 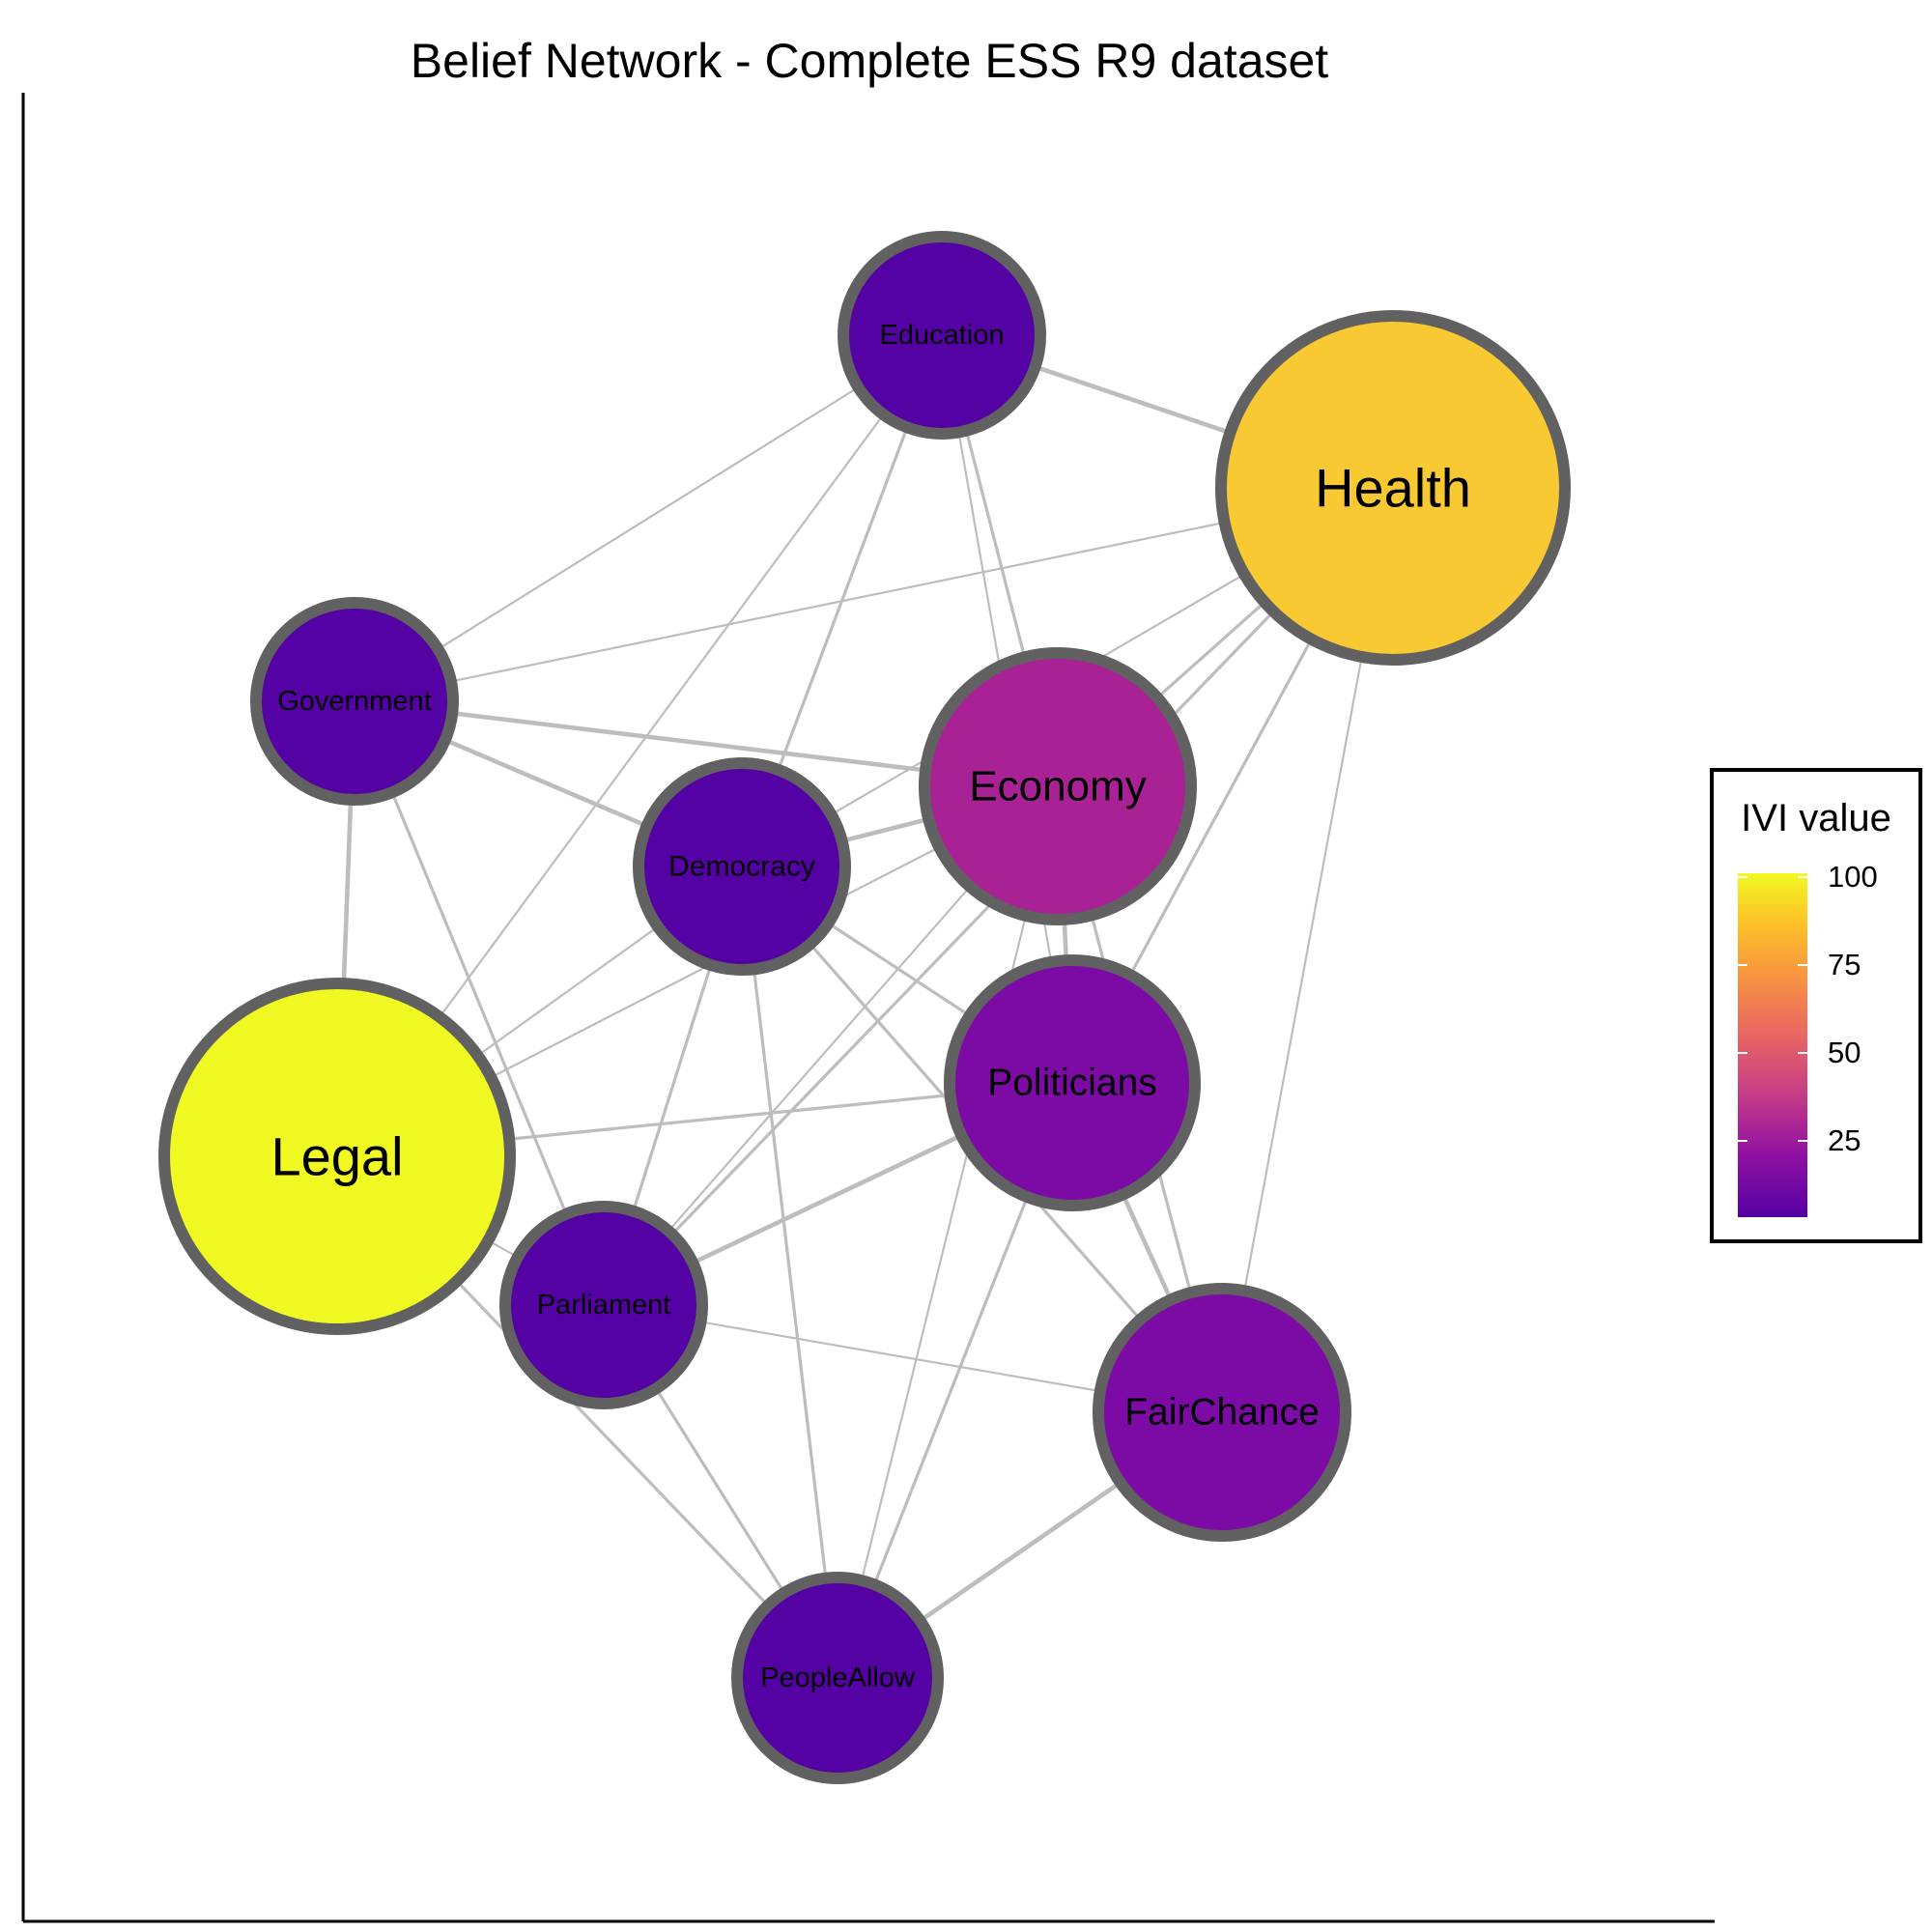 What do you see at coordinates (1844, 1140) in the screenshot?
I see `legend-tick-label: 25` at bounding box center [1844, 1140].